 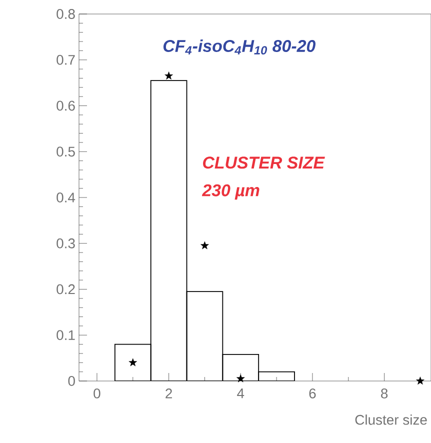 What do you see at coordinates (312, 393) in the screenshot?
I see `x-tick-label: 6` at bounding box center [312, 393].